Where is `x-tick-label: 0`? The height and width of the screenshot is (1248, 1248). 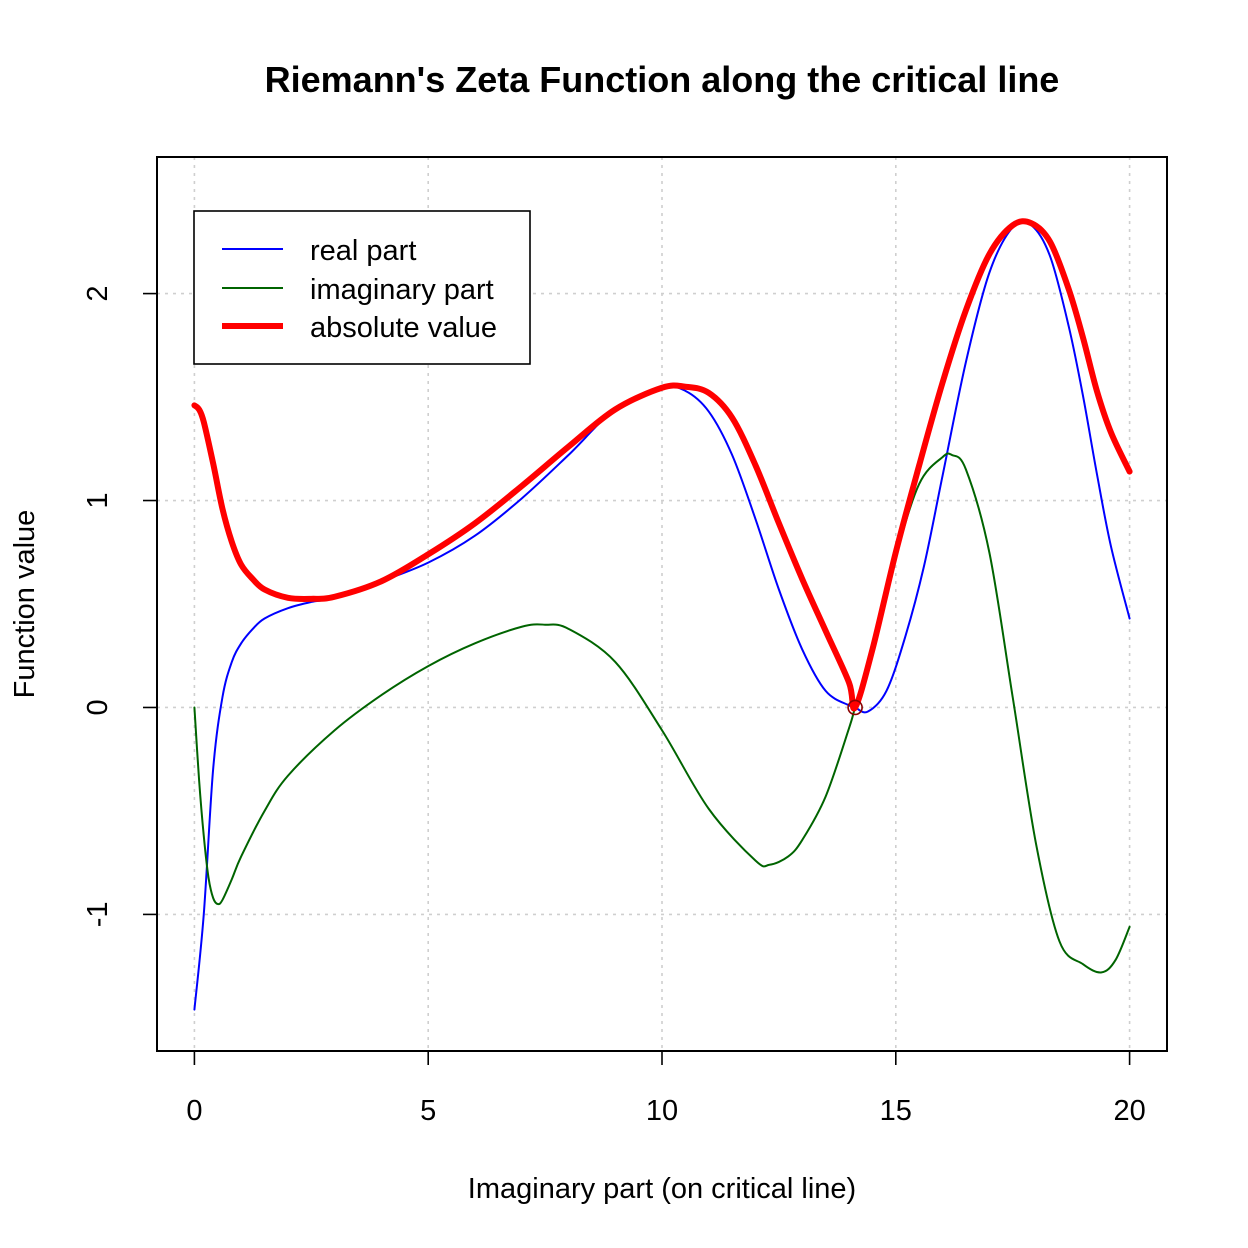 x-tick-label: 0 is located at coordinates (194, 1111).